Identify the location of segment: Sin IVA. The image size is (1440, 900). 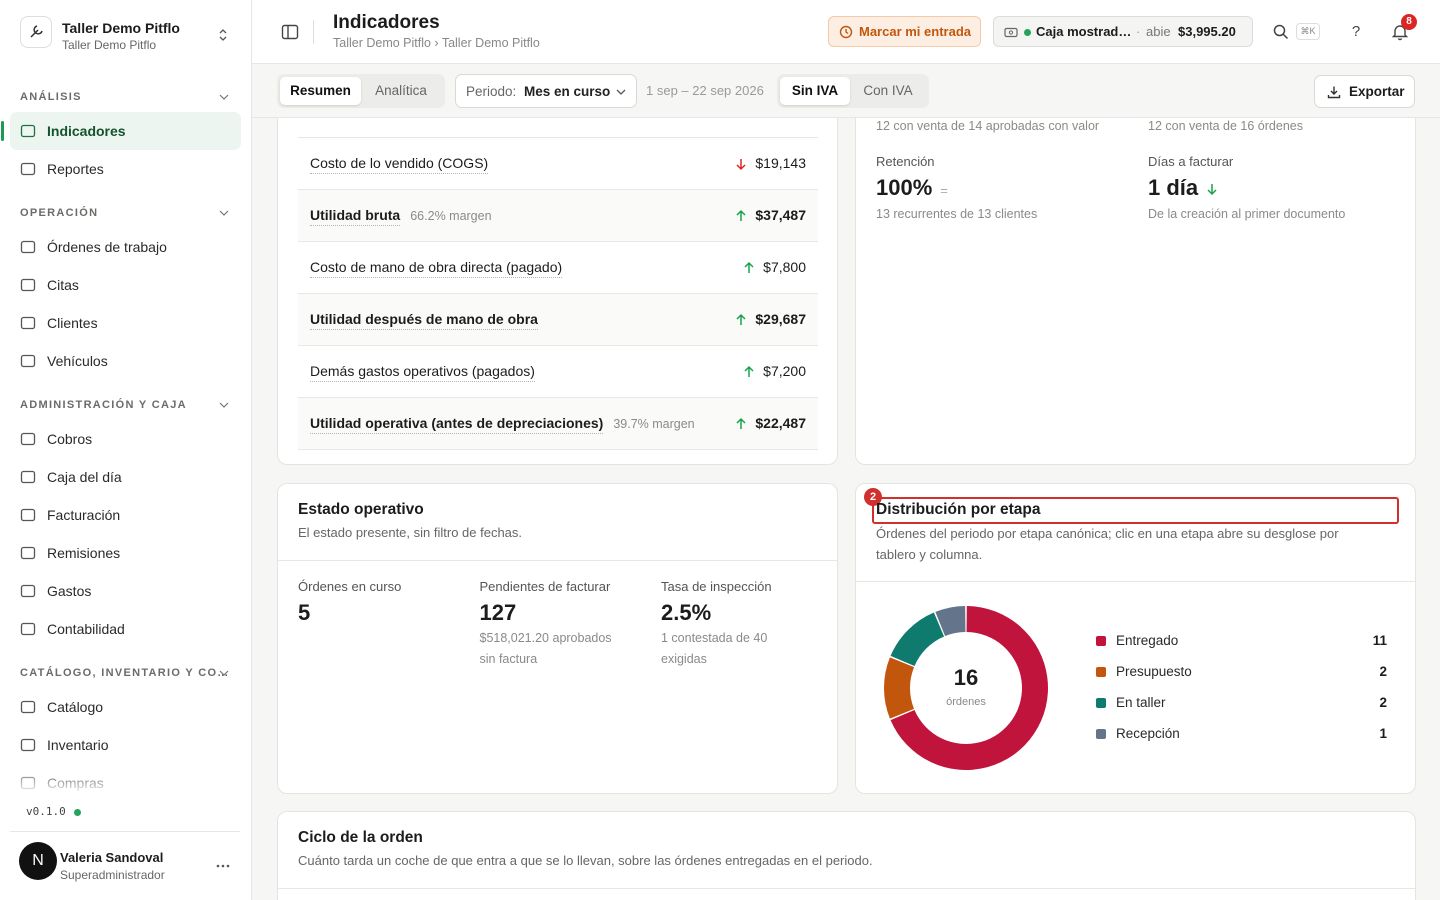
(815, 91).